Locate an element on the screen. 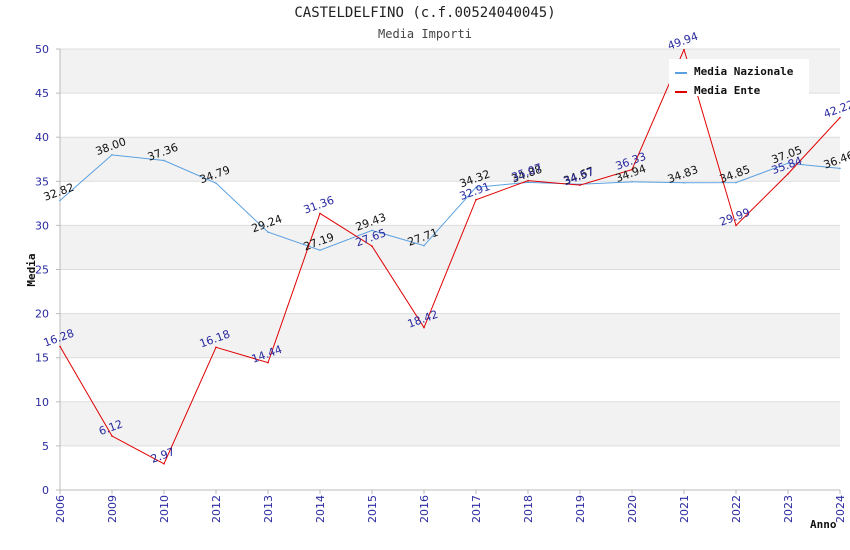 The height and width of the screenshot is (550, 850). x-axis-label: Anno is located at coordinates (823, 524).